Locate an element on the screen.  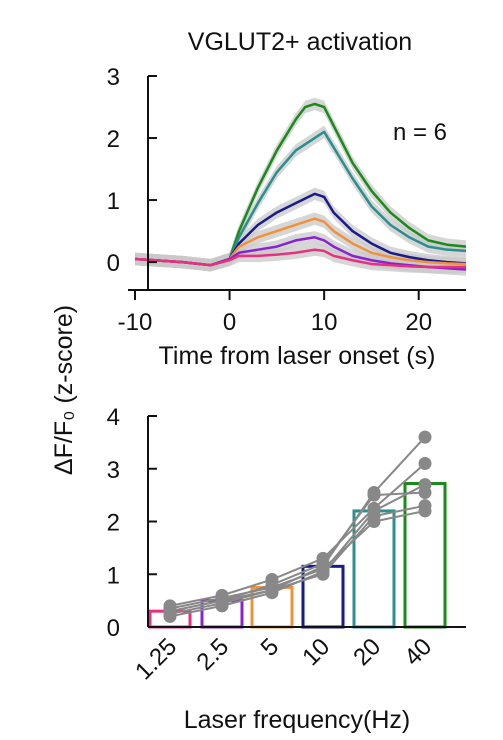
line-chart-title: VGLUT2+ activation is located at coordinates (300, 42).